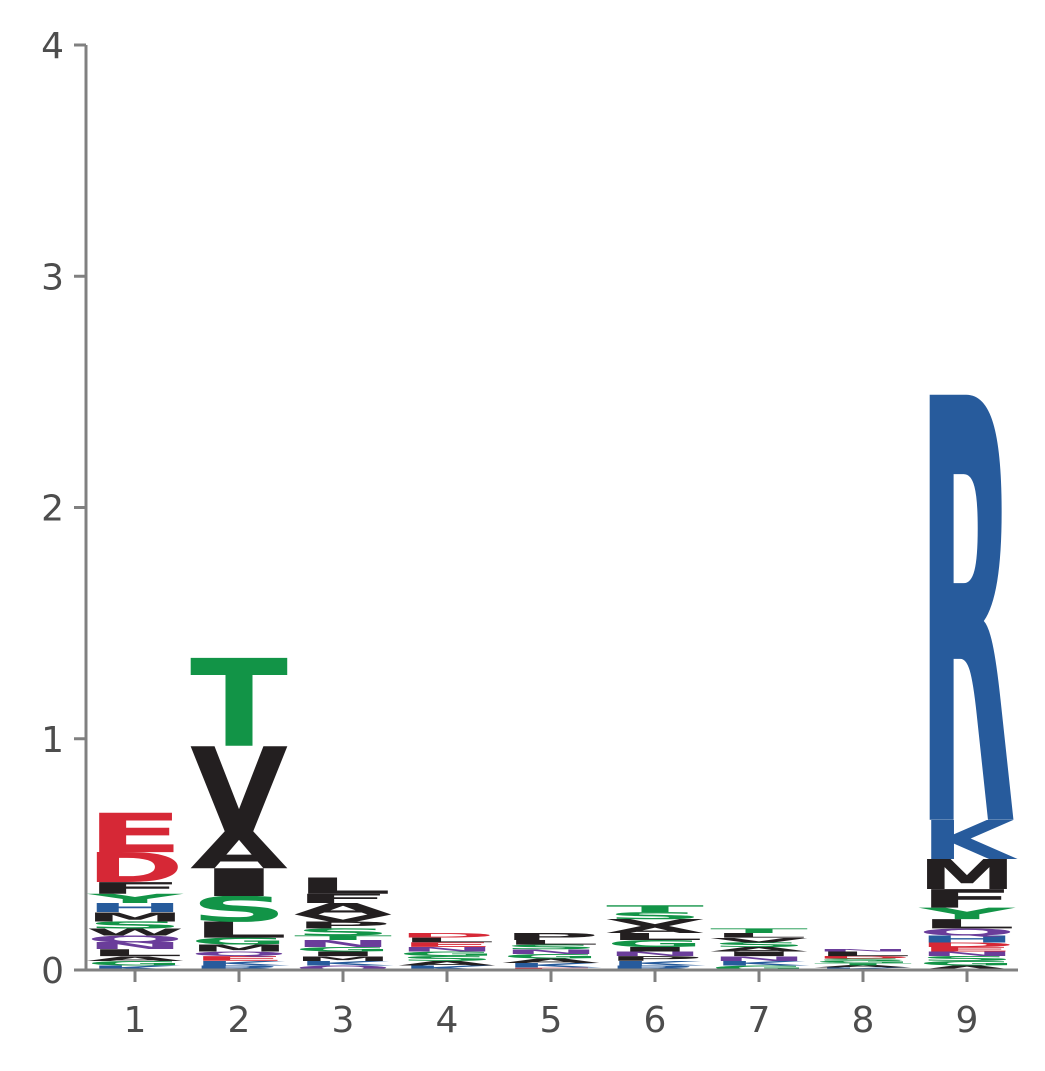 This screenshot has height=1071, width=1045. What do you see at coordinates (52, 740) in the screenshot?
I see `y-tick-label: 1` at bounding box center [52, 740].